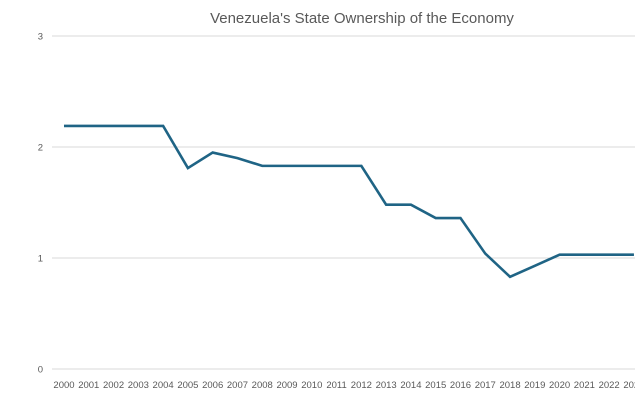 This screenshot has height=403, width=635. Describe the element at coordinates (40, 37) in the screenshot. I see `y-tick-label: 3` at that location.